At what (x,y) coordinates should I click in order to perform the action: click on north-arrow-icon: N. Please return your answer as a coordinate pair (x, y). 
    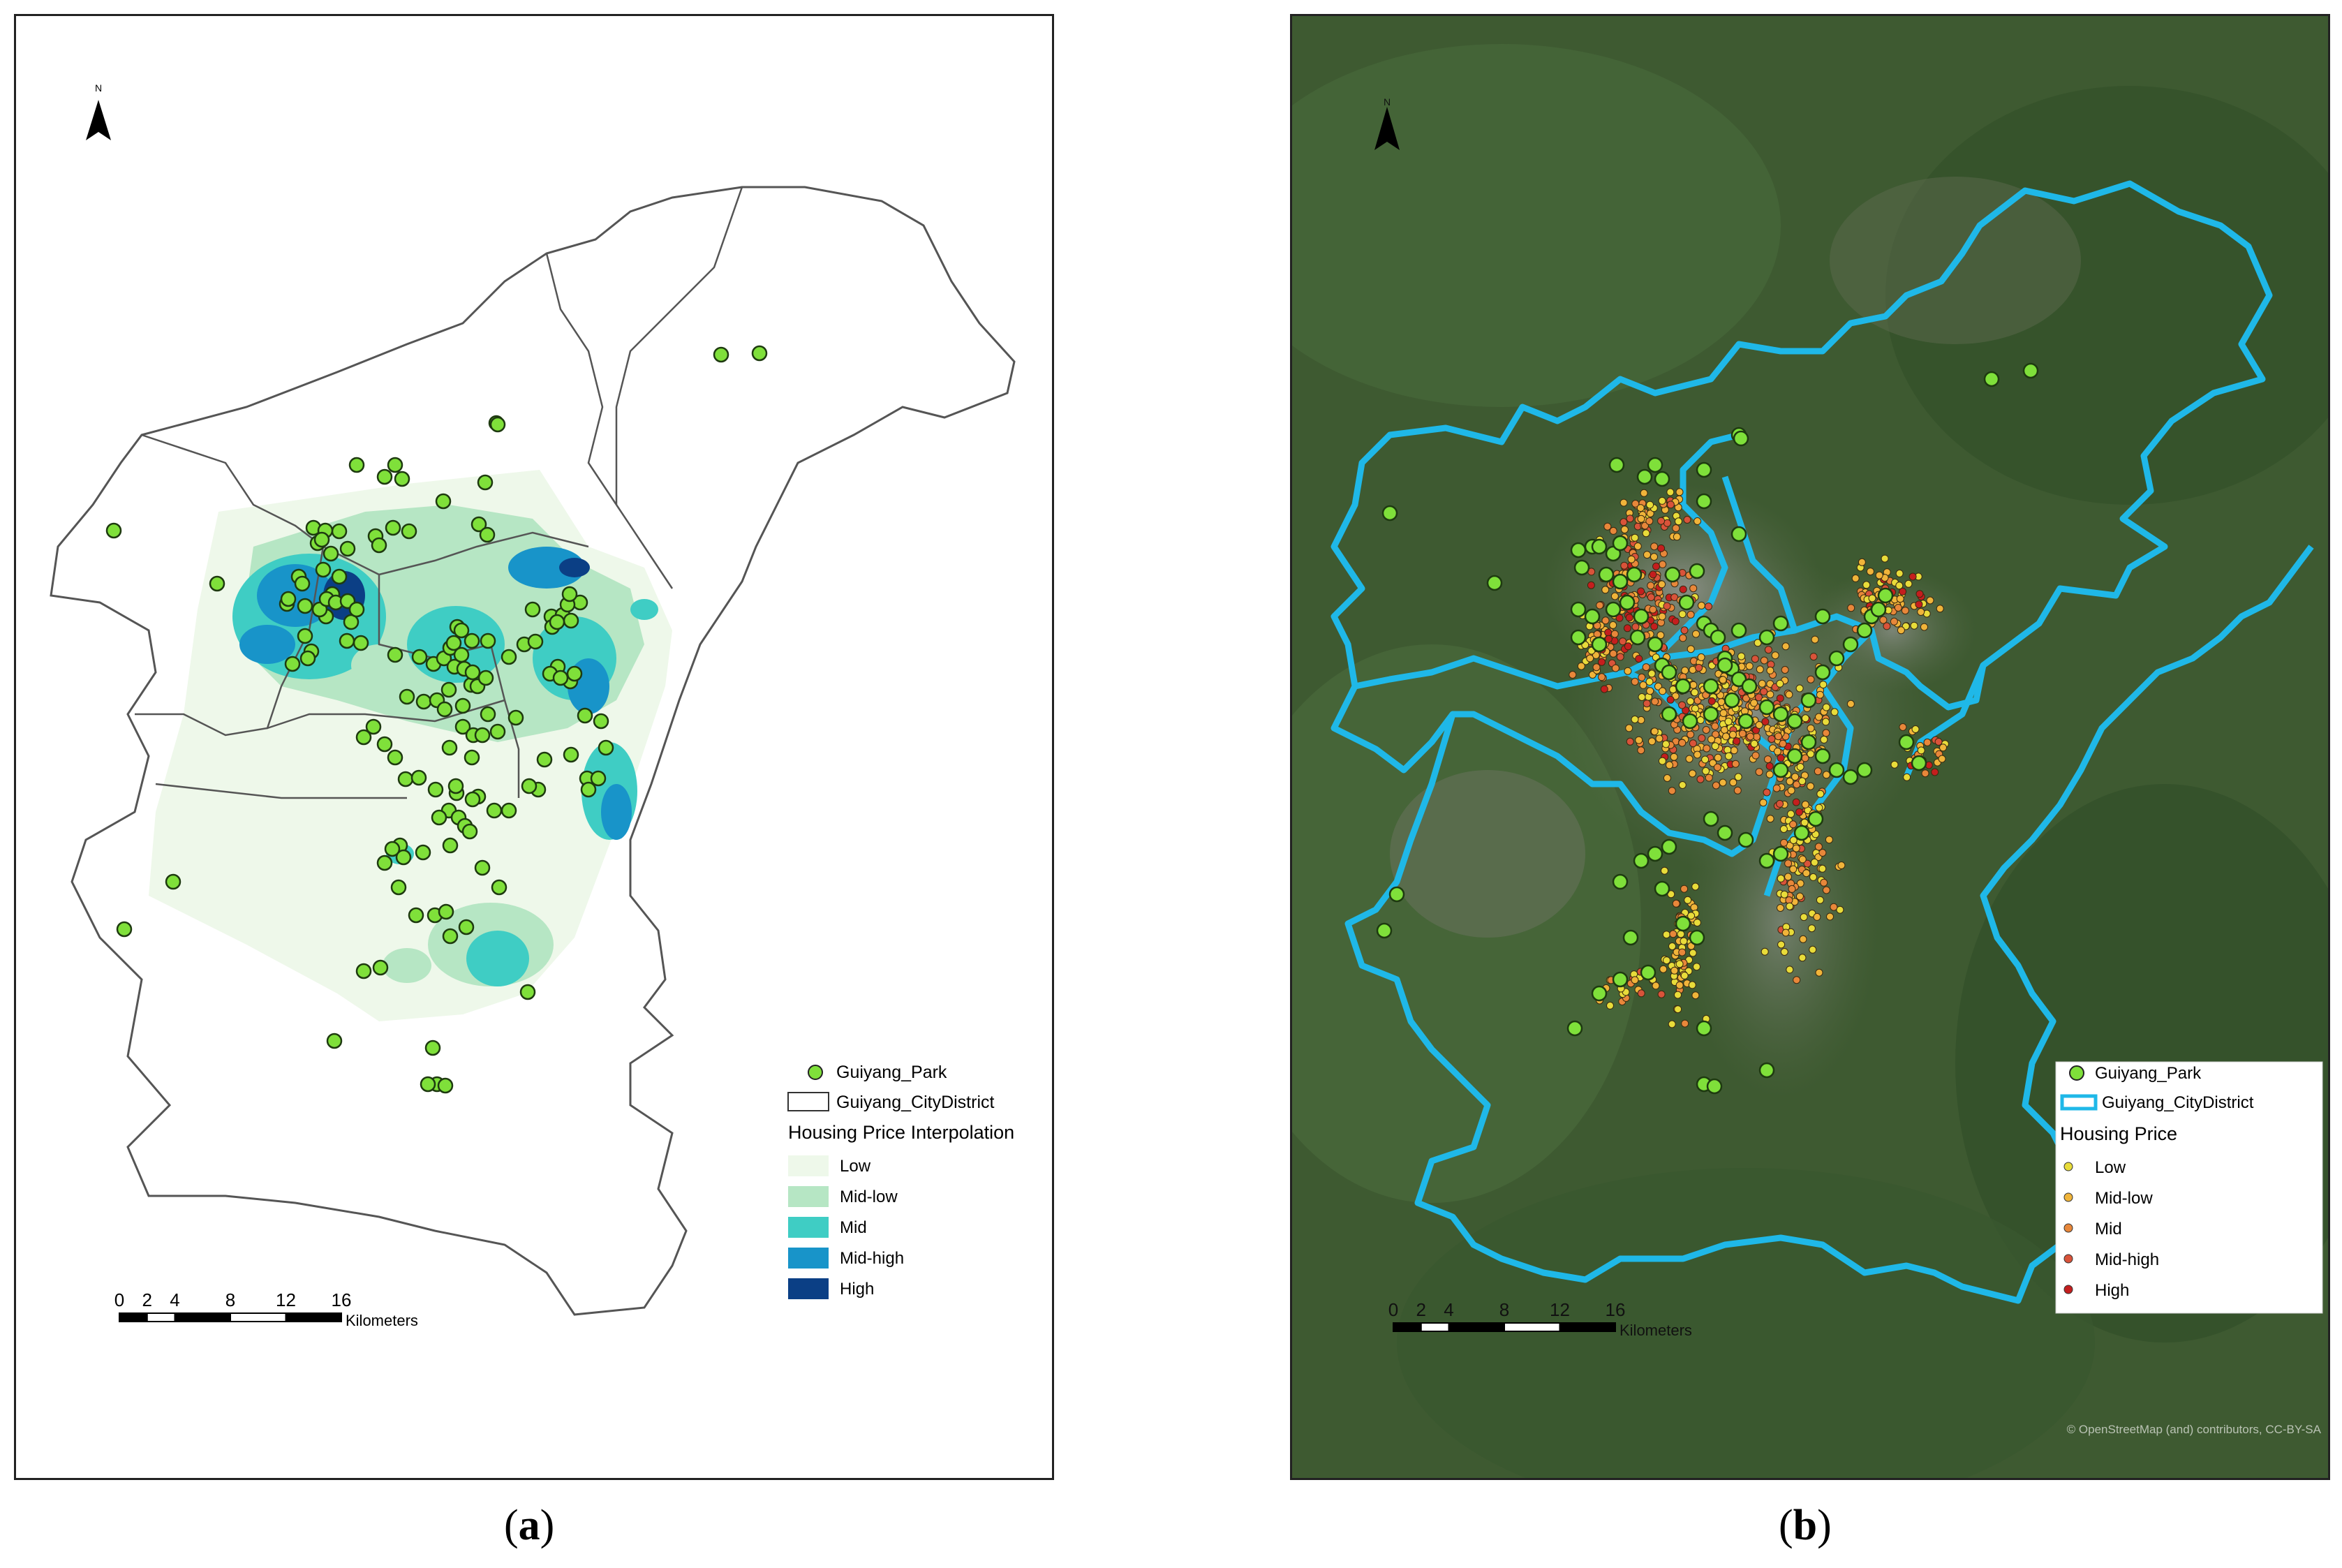
    Looking at the image, I should click on (98, 111).